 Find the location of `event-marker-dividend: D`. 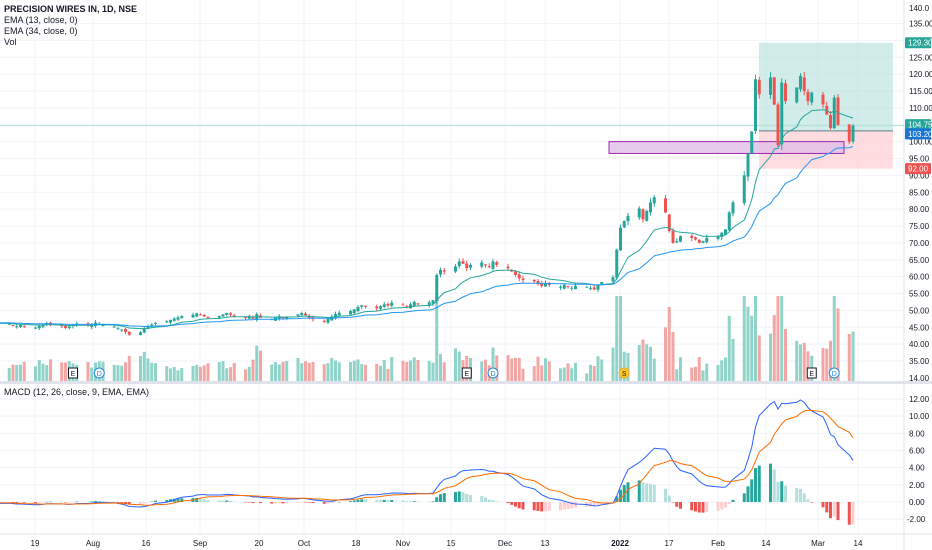

event-marker-dividend: D is located at coordinates (834, 373).